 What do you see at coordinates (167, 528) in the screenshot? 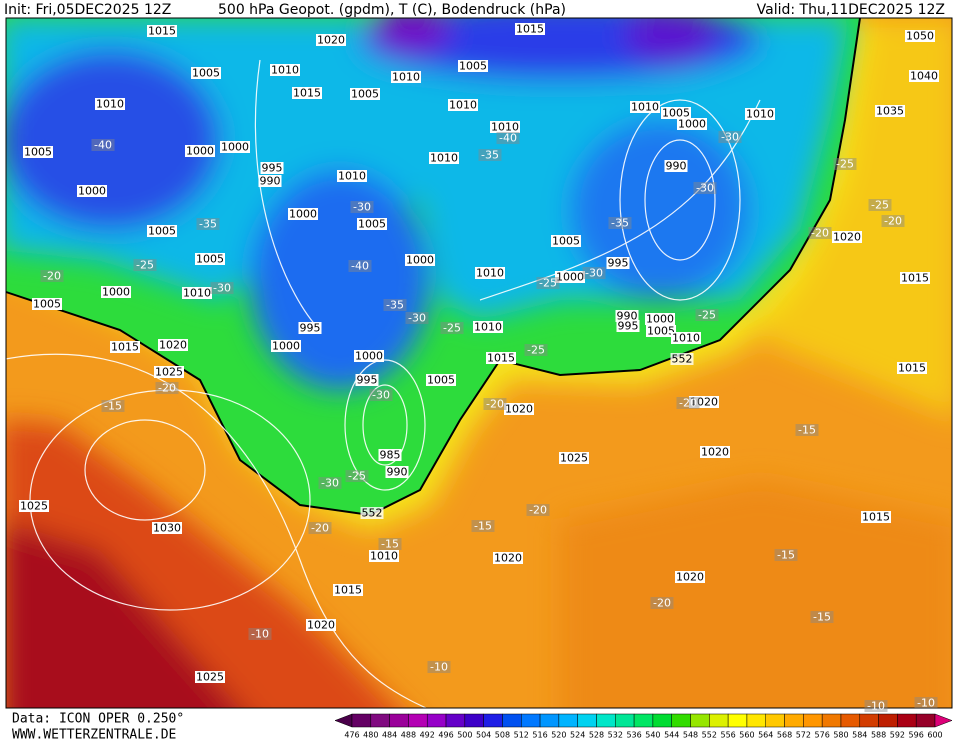
I see `iso-label: 1030` at bounding box center [167, 528].